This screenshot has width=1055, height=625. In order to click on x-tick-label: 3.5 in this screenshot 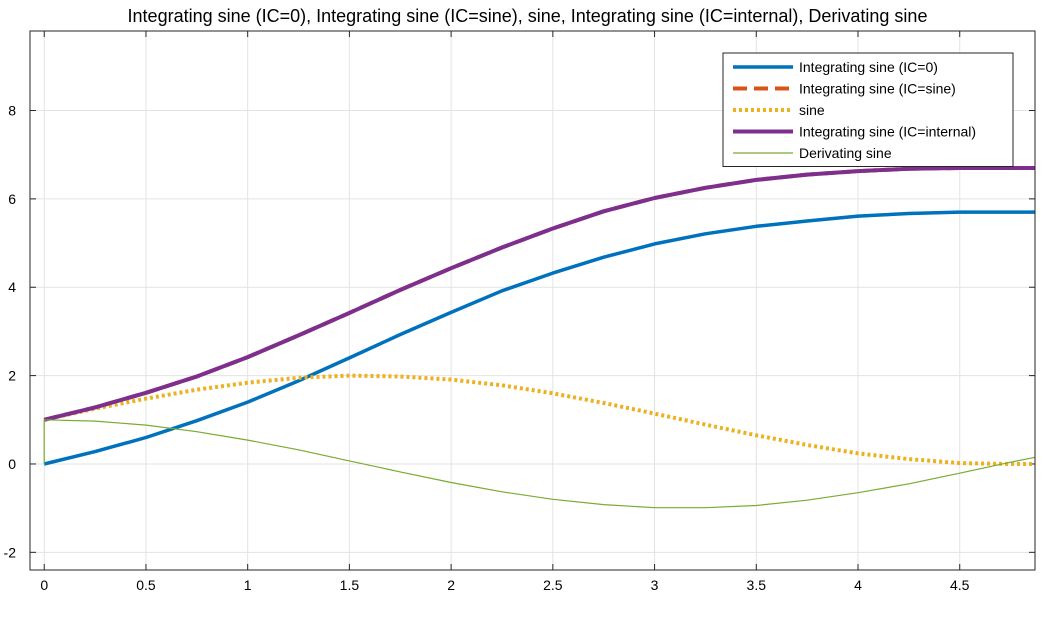, I will do `click(757, 585)`.